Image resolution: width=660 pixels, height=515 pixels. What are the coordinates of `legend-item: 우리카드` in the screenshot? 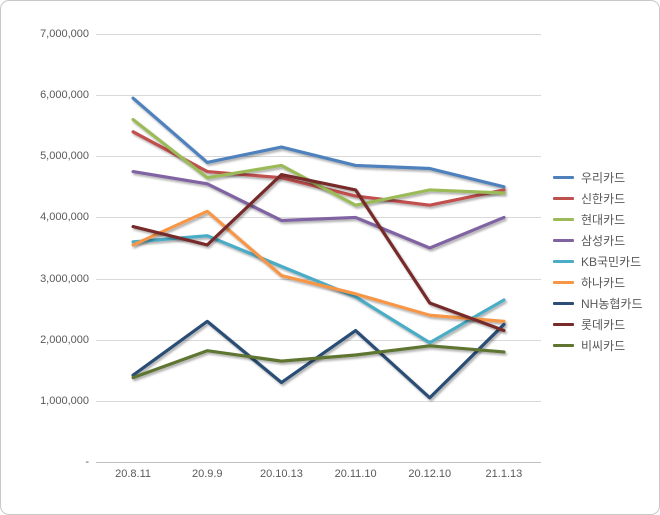 It's located at (605, 177).